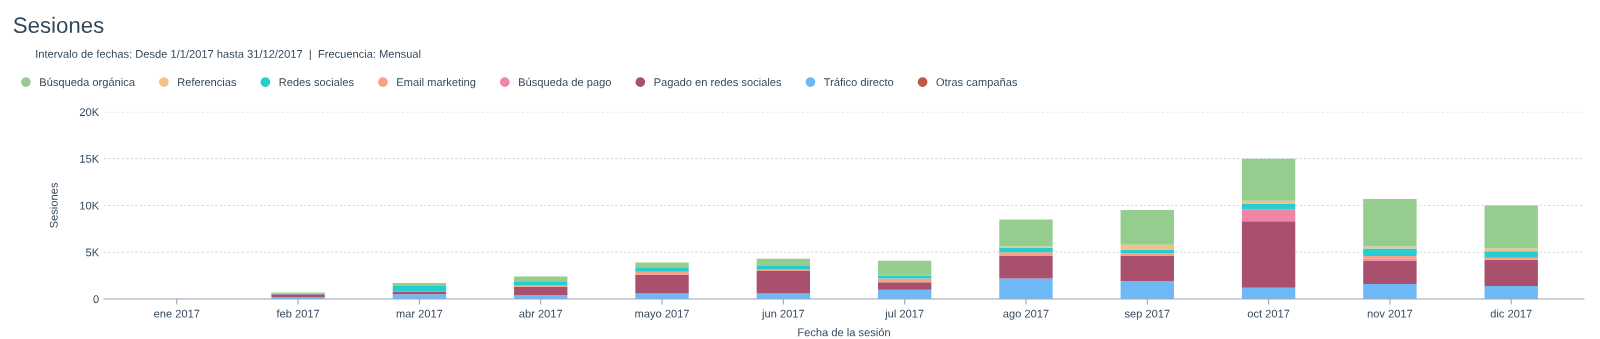  Describe the element at coordinates (90, 159) in the screenshot. I see `y-tick-label: 15K` at that location.